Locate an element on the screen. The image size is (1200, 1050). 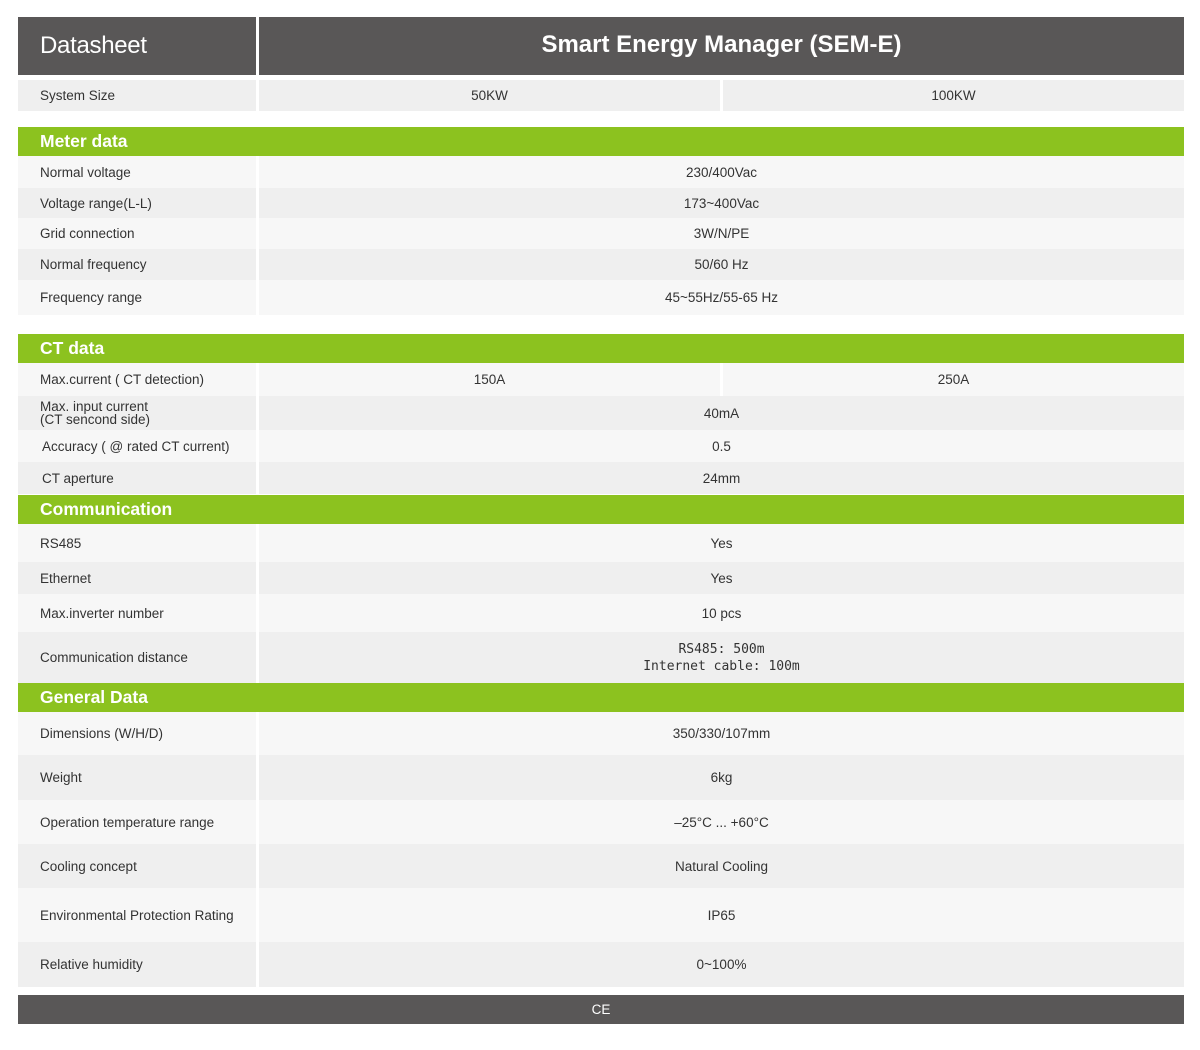
system-size-row: System Size 50KW 100KW is located at coordinates (601, 95).